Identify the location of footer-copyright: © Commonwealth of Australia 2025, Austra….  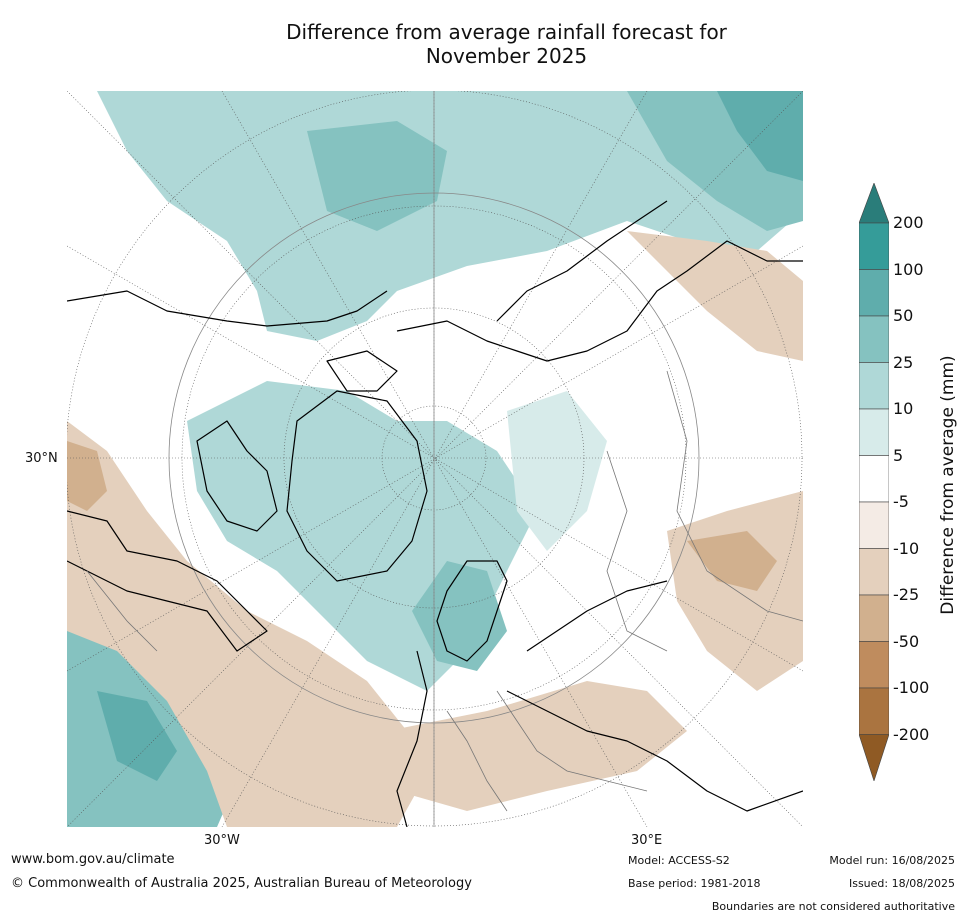
(241, 883).